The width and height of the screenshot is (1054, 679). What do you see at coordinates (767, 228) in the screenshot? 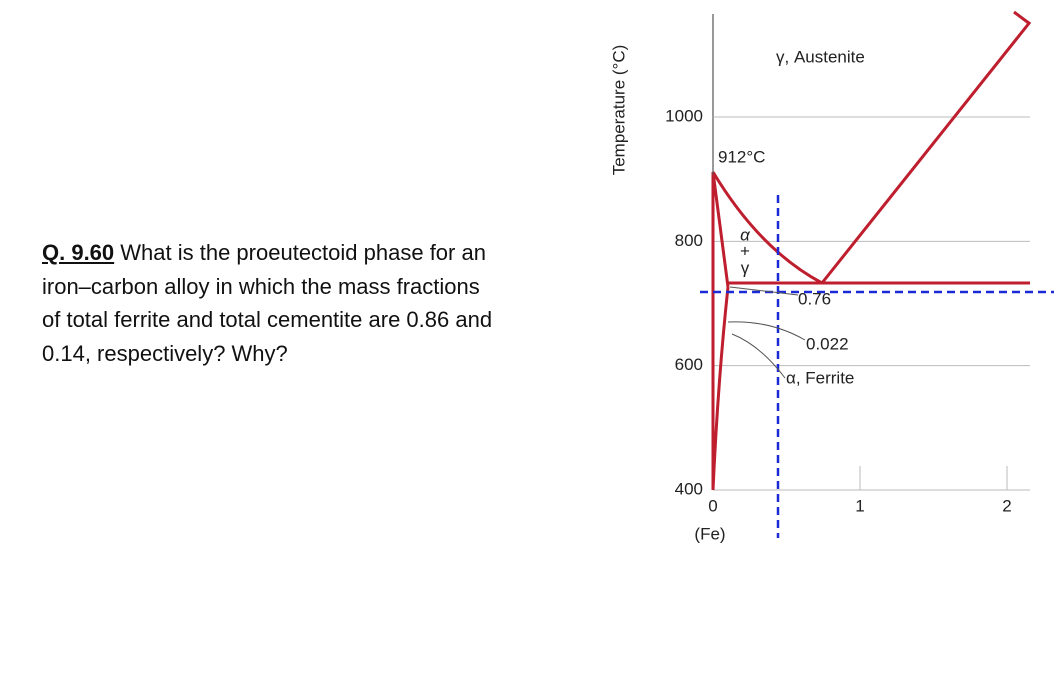
I see `gamma-boundary` at bounding box center [767, 228].